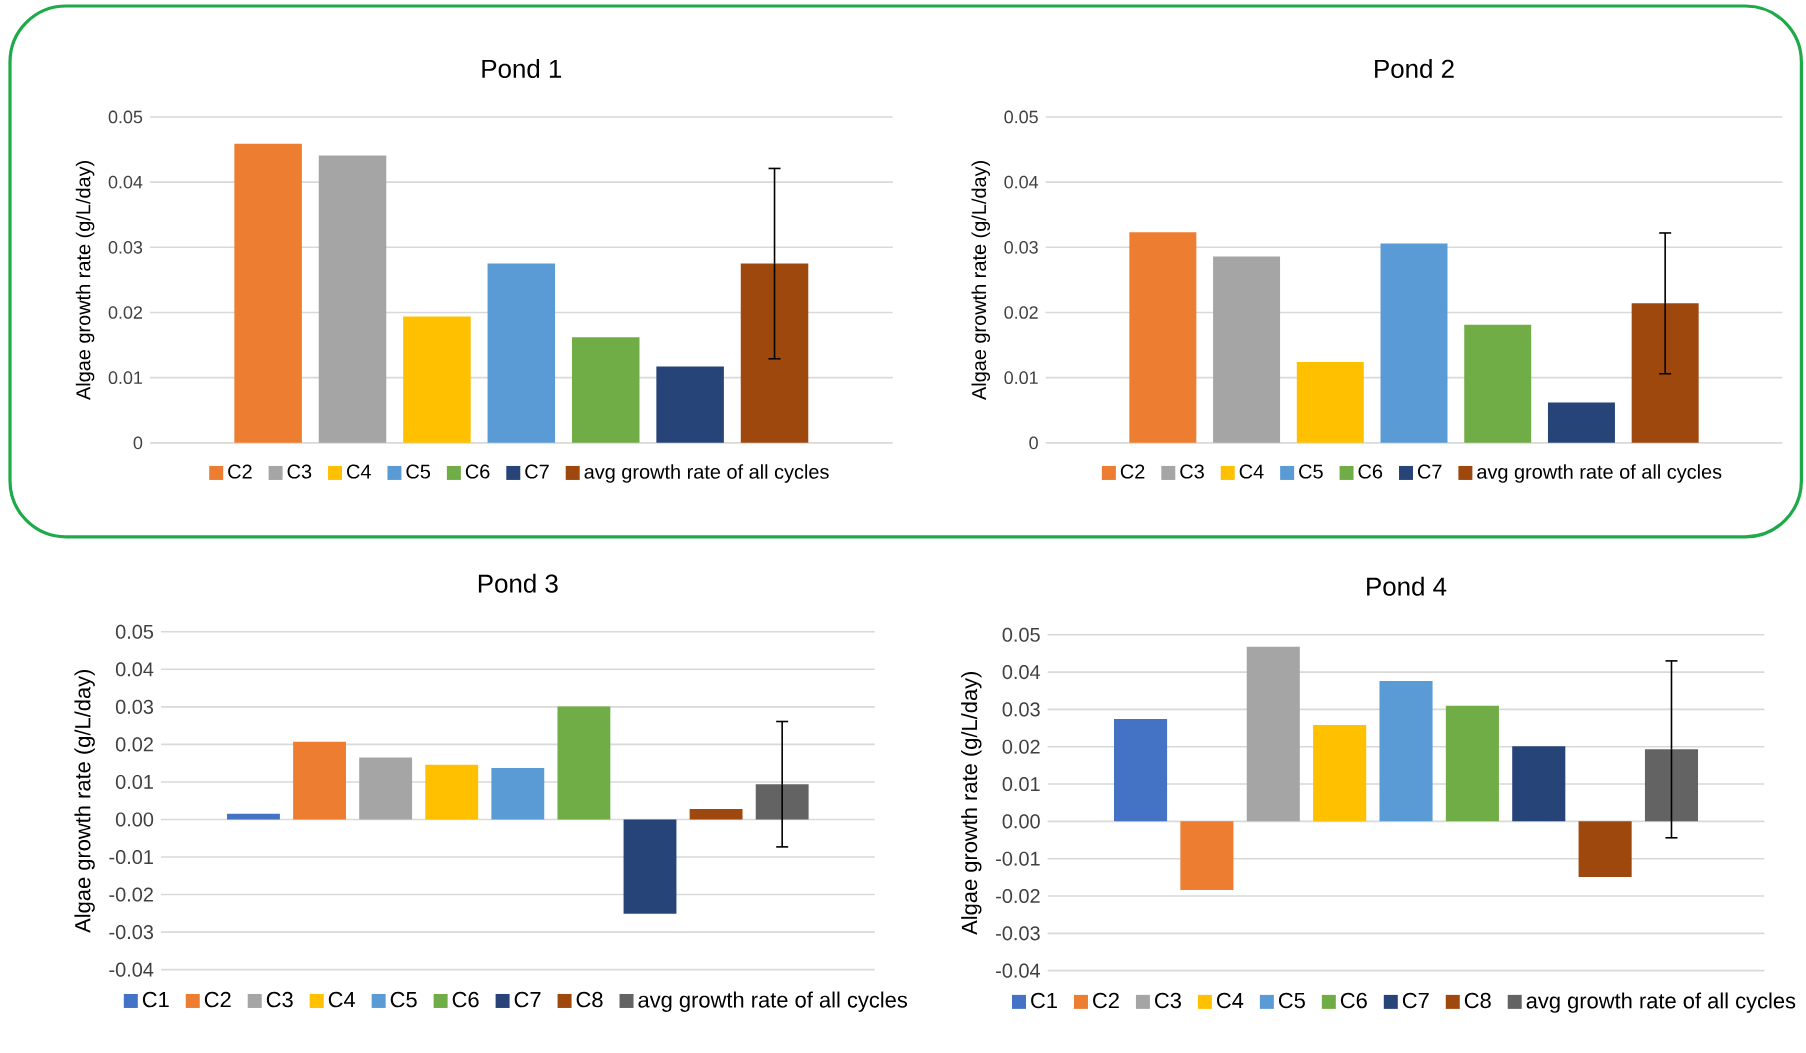 This screenshot has height=1053, width=1806. Describe the element at coordinates (518, 583) in the screenshot. I see `chart-title: Pond 3` at that location.